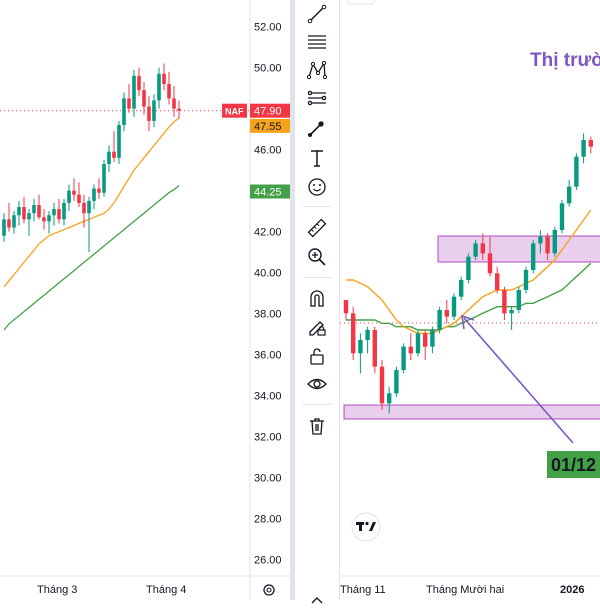  I want to click on annotation-arrow, so click(518, 380).